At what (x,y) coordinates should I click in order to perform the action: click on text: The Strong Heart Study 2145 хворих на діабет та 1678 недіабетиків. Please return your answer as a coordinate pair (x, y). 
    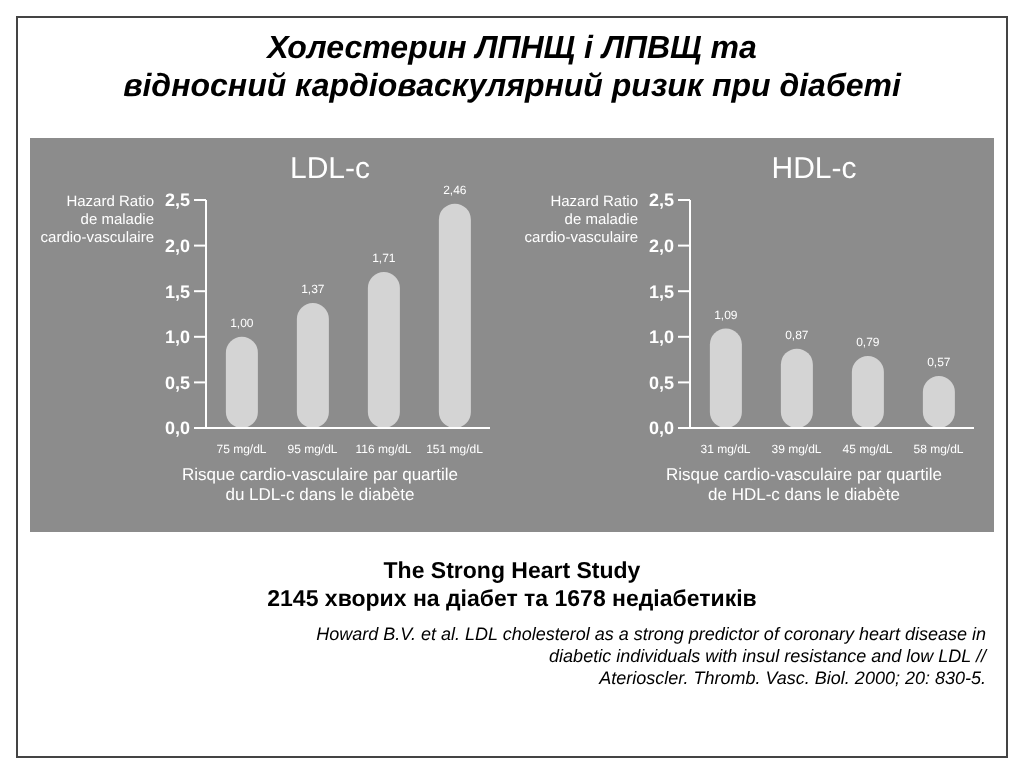
    Looking at the image, I should click on (512, 586).